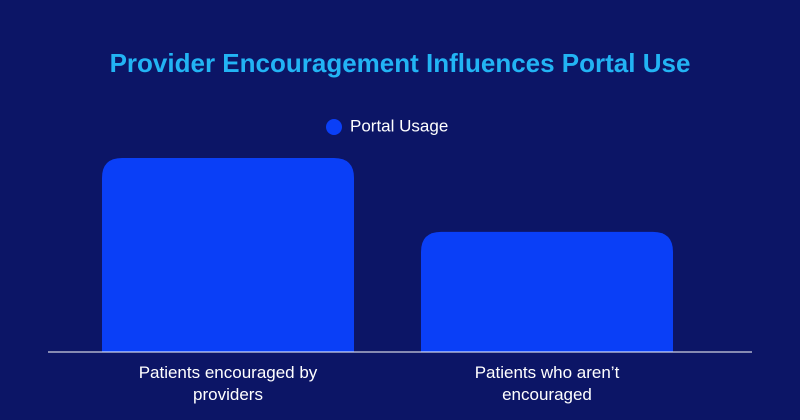  Describe the element at coordinates (334, 127) in the screenshot. I see `legend-swatch` at that location.